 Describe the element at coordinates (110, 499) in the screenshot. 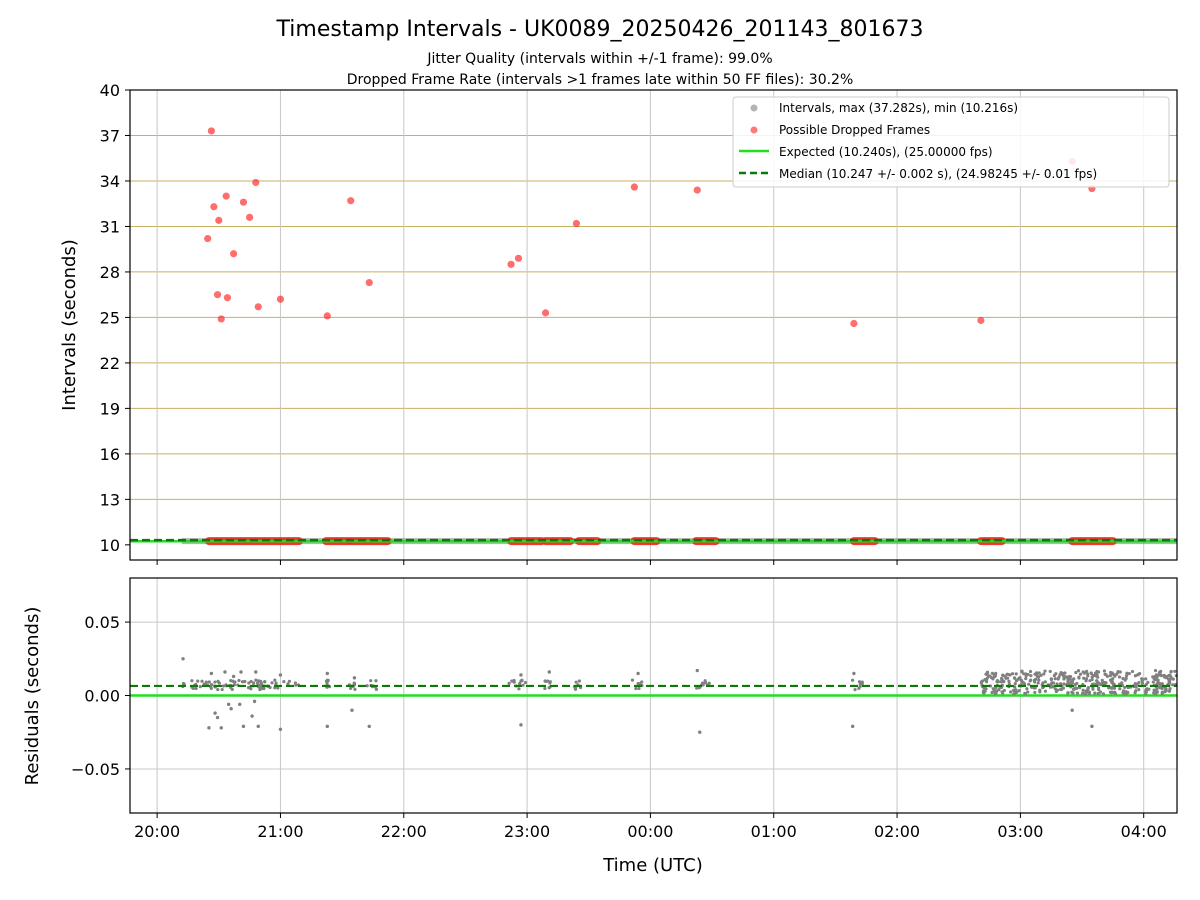

I see `top-ytick-label: 13` at that location.